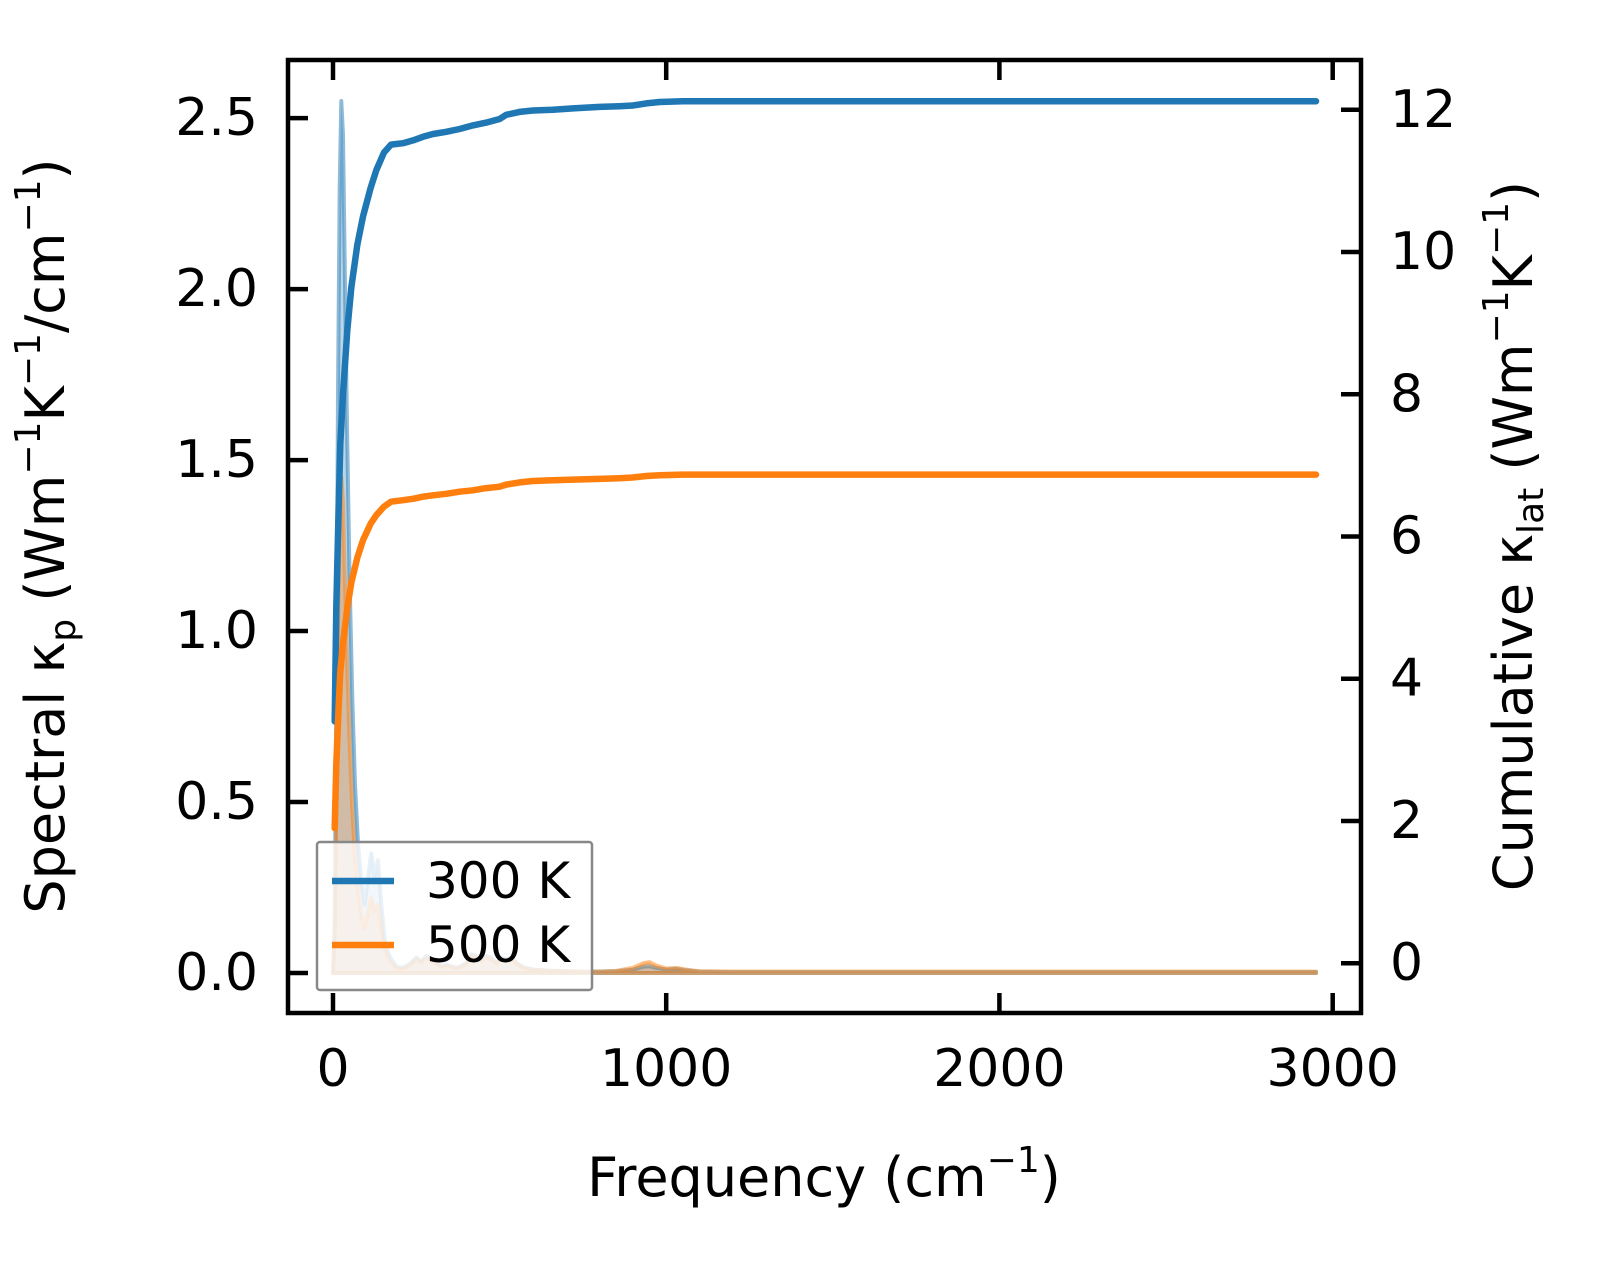  I want to click on y-axis-label-right-part: (Wm, so click(1513, 416).